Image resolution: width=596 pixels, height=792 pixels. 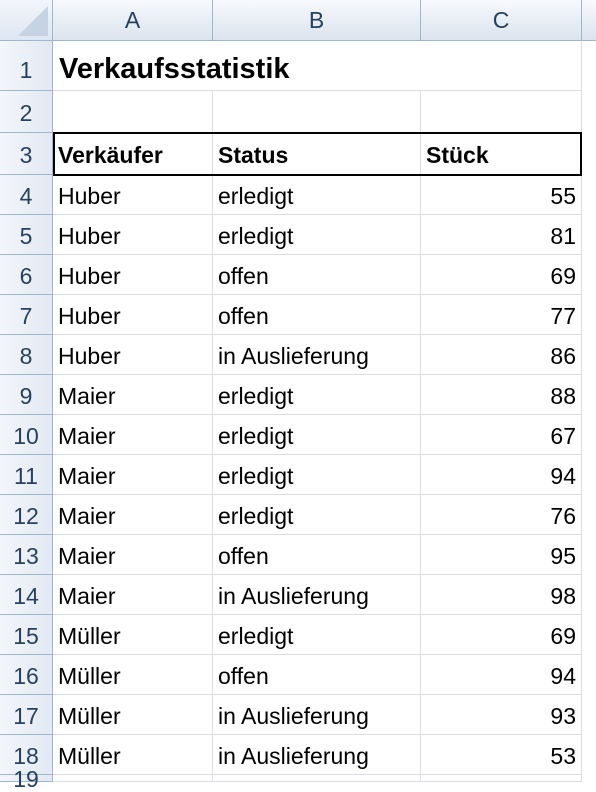 What do you see at coordinates (501, 66) in the screenshot?
I see `cell-c1` at bounding box center [501, 66].